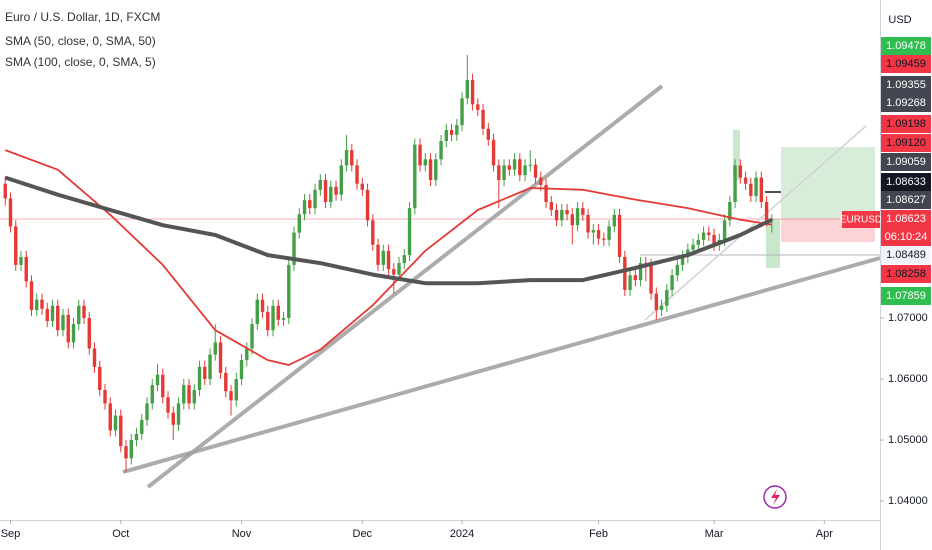  Describe the element at coordinates (906, 274) in the screenshot. I see `price-tag-label: 1.08258` at that location.